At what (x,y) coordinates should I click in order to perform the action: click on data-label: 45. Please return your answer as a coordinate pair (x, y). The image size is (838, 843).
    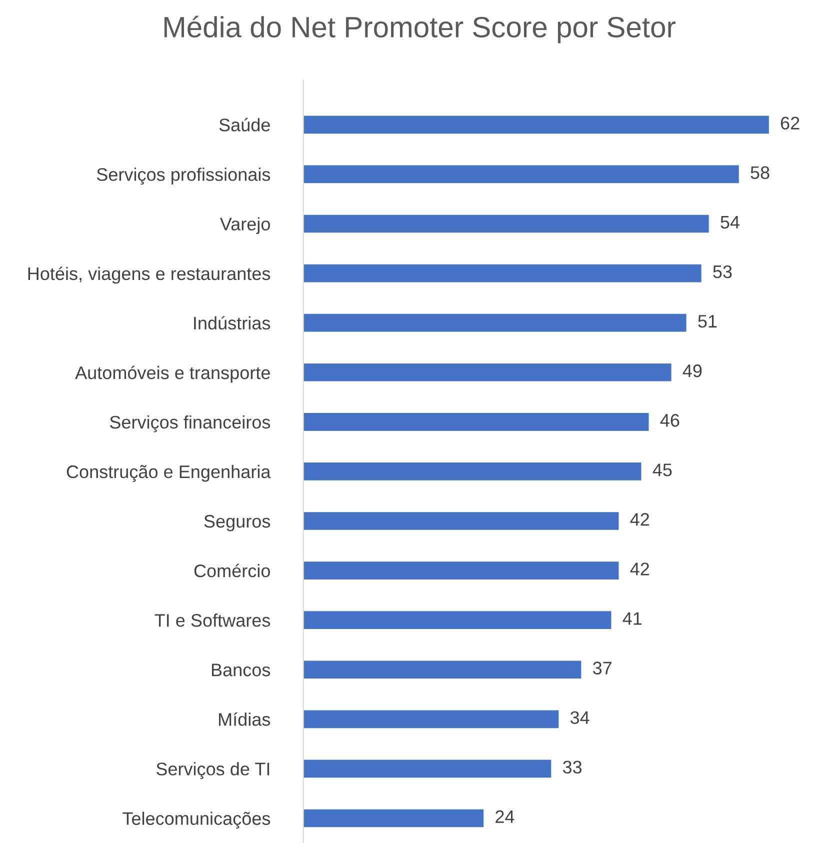
    Looking at the image, I should click on (662, 470).